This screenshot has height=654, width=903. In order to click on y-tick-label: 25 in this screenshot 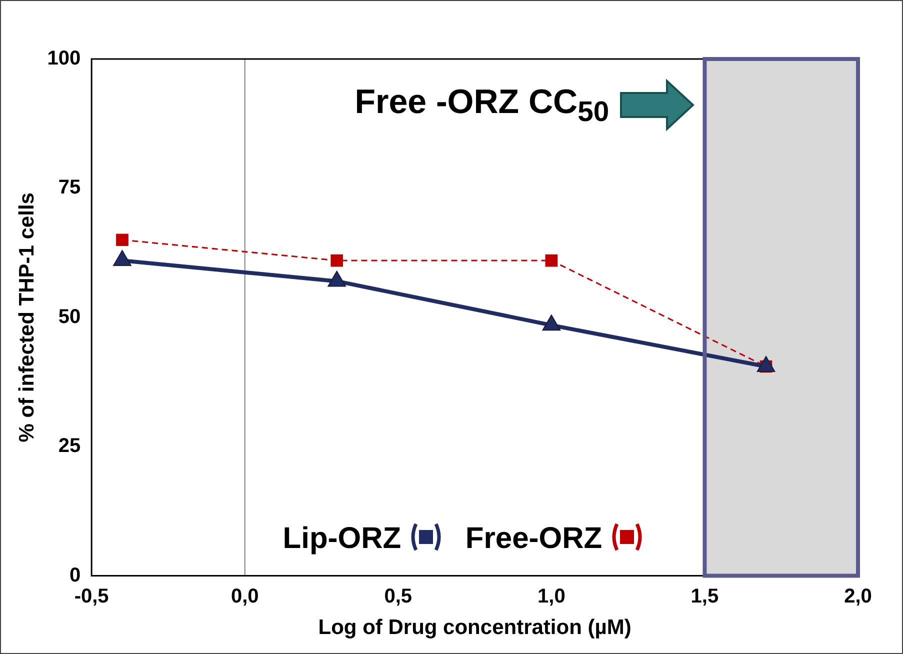, I will do `click(69, 446)`.